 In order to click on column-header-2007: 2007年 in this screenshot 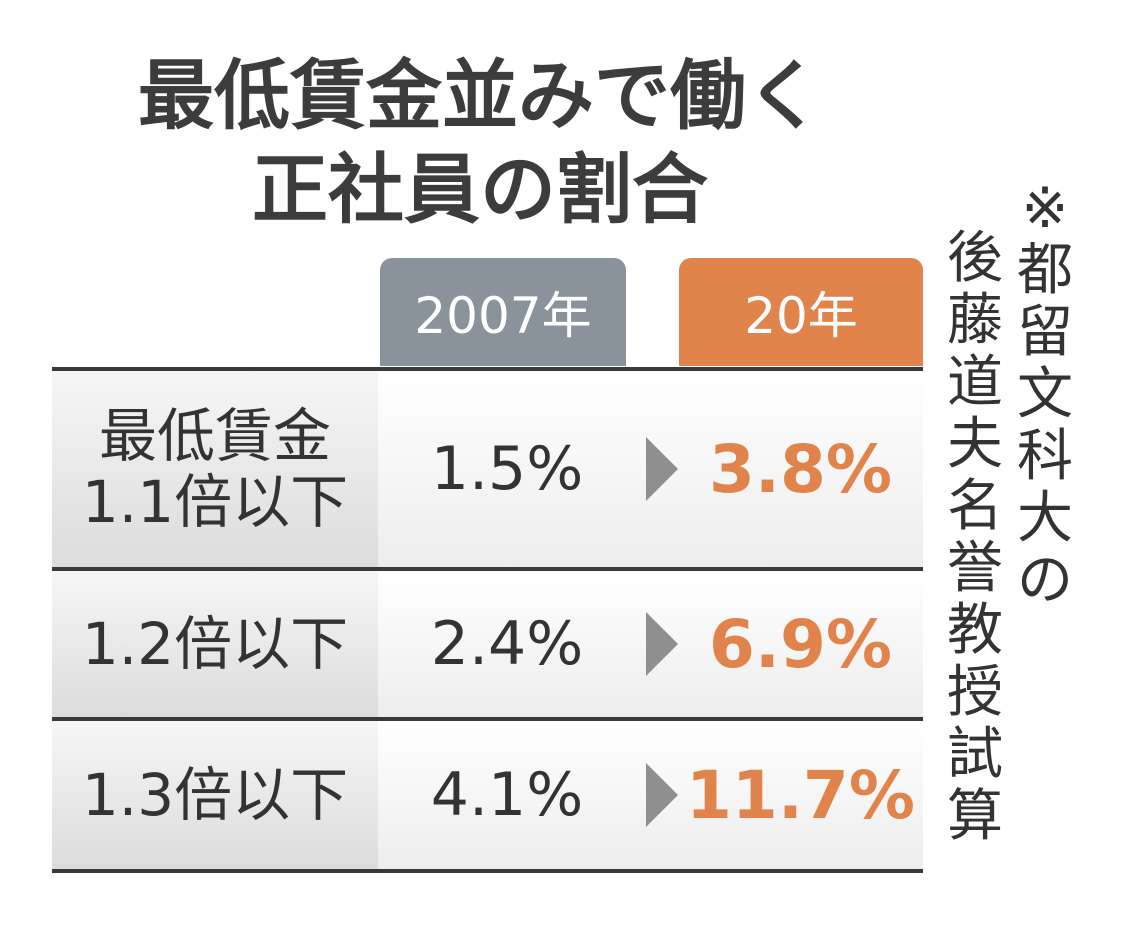, I will do `click(503, 312)`.